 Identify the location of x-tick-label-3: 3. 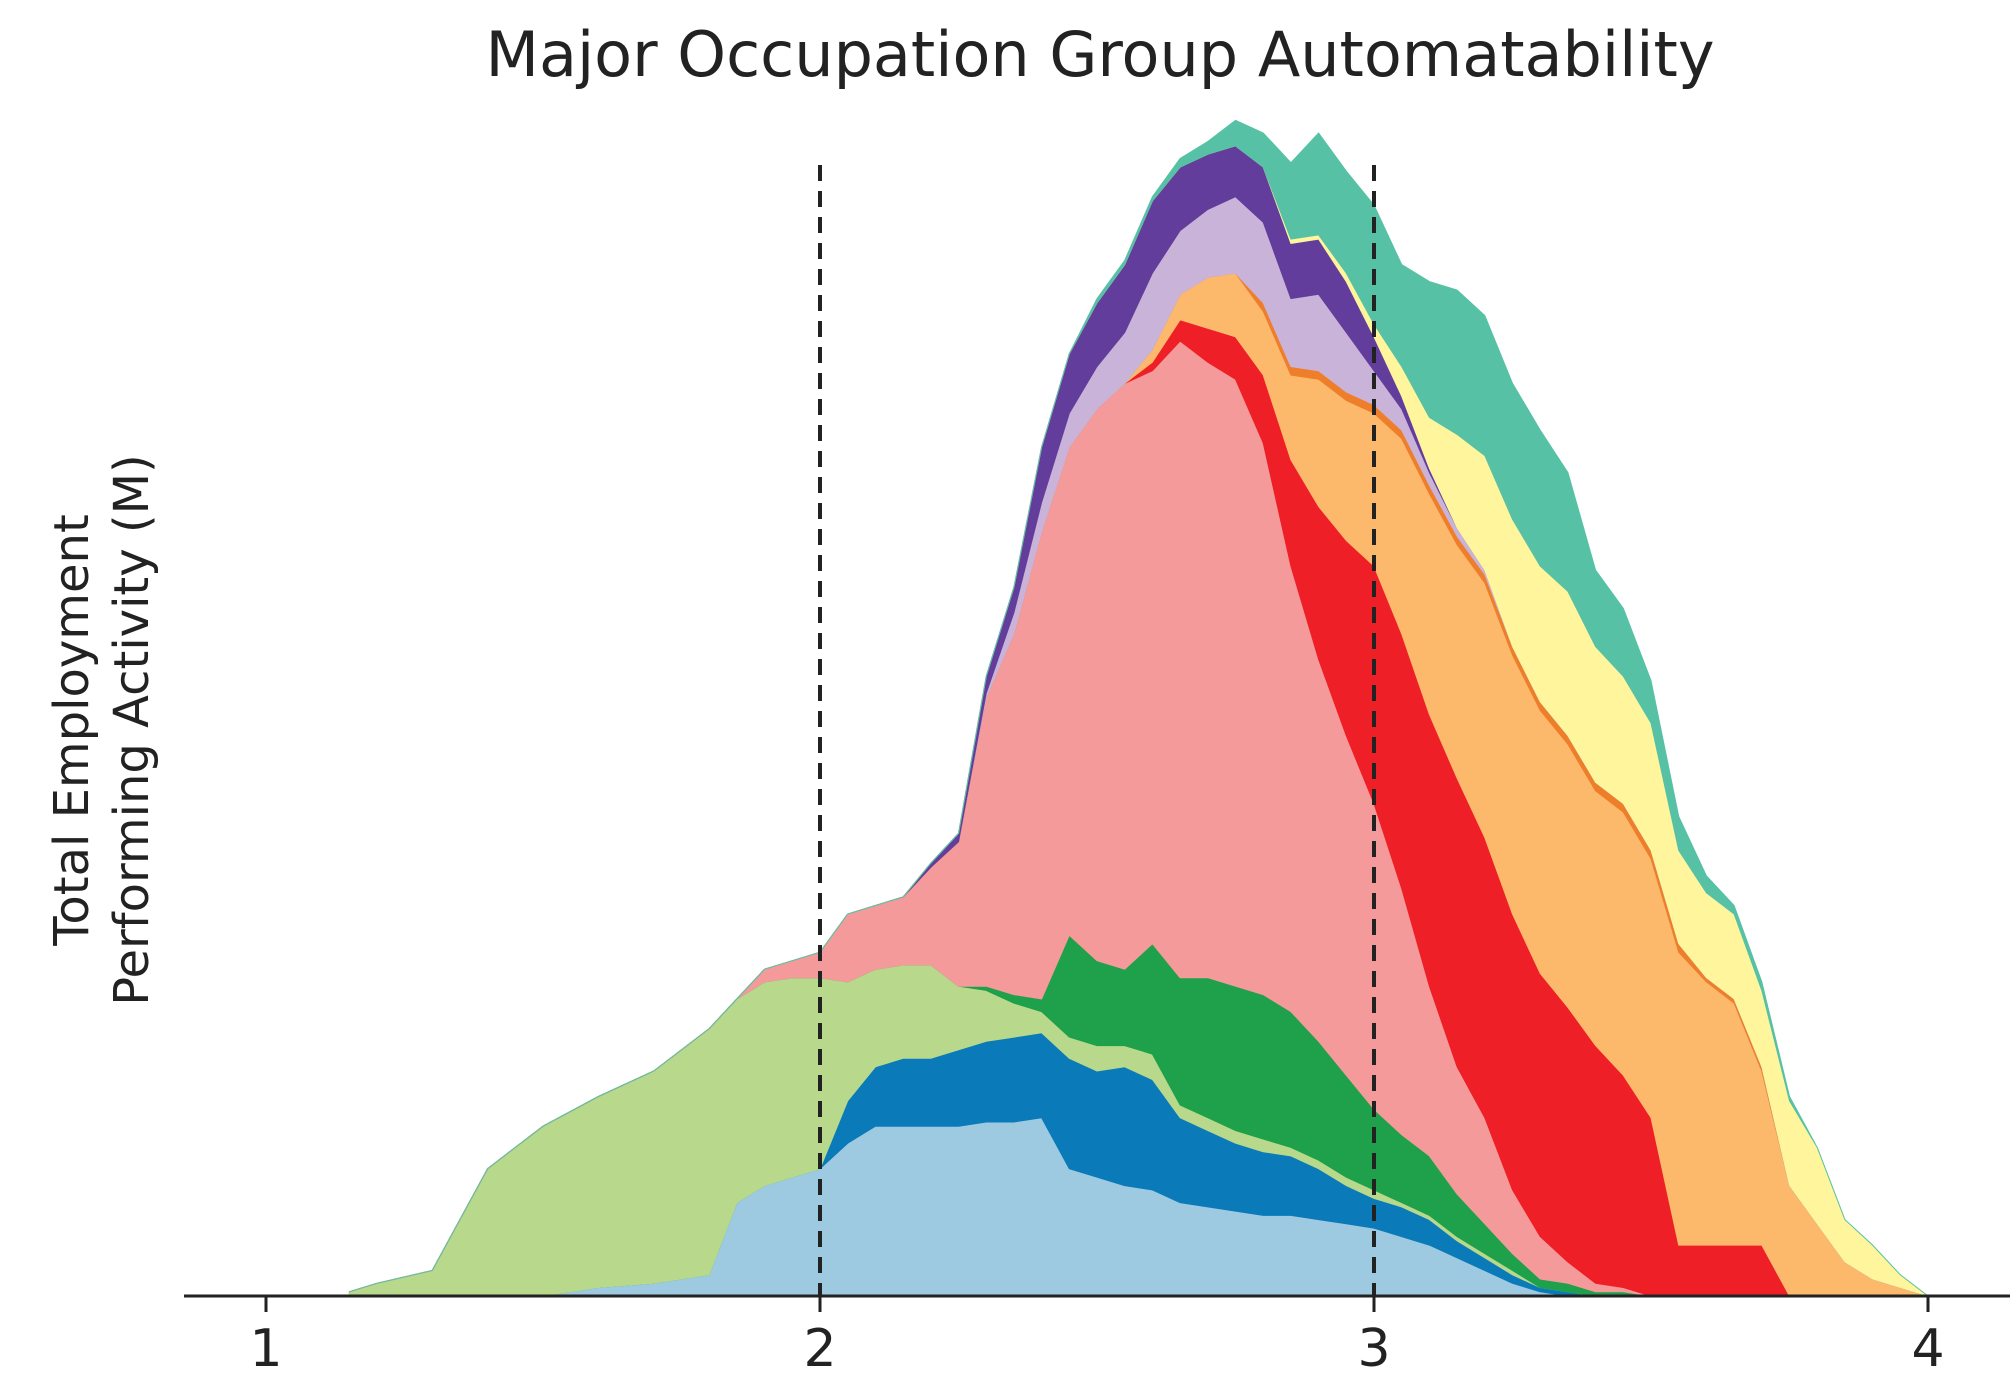
(1373, 1349).